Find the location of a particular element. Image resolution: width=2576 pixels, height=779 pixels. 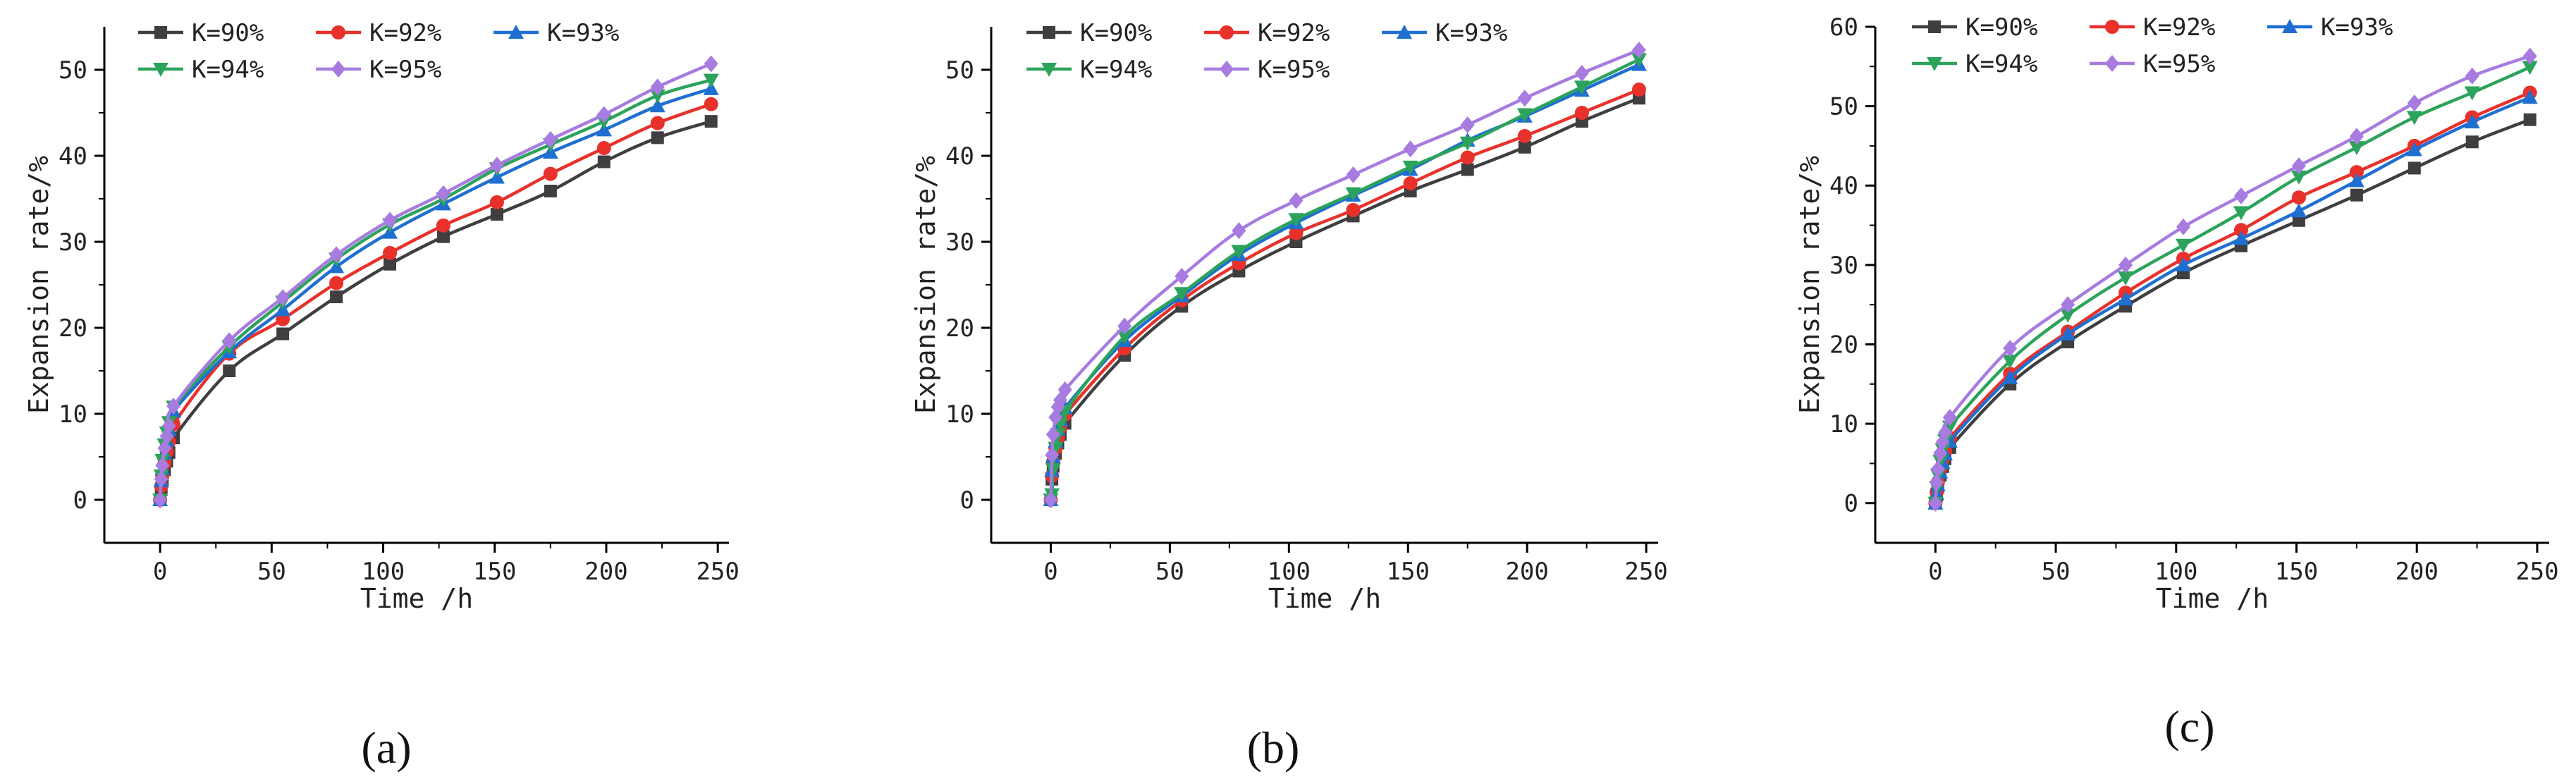

x-tick-label: 200 is located at coordinates (1526, 572).